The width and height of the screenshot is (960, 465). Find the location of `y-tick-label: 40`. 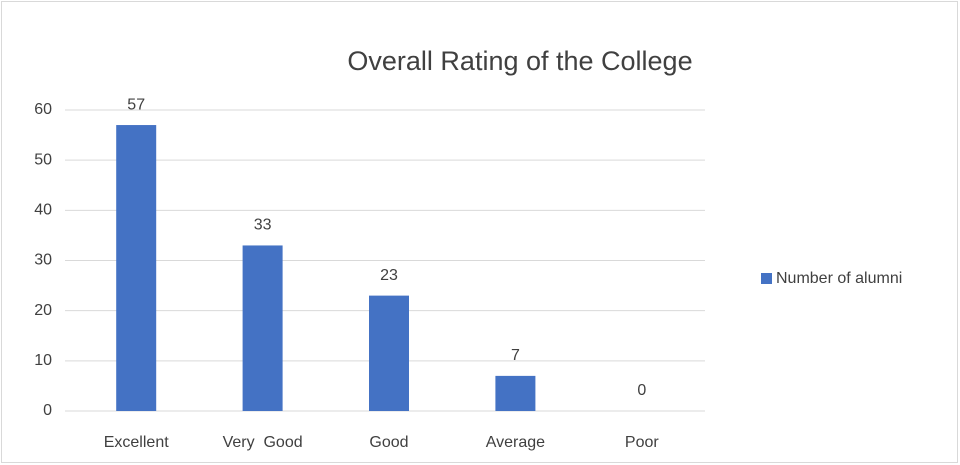

y-tick-label: 40 is located at coordinates (43, 210).